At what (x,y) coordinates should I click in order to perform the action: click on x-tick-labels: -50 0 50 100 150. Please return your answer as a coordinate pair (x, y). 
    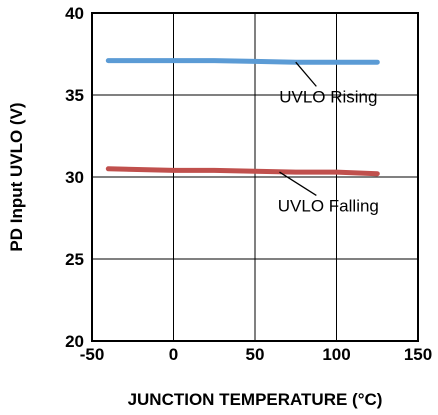
    Looking at the image, I should click on (256, 354).